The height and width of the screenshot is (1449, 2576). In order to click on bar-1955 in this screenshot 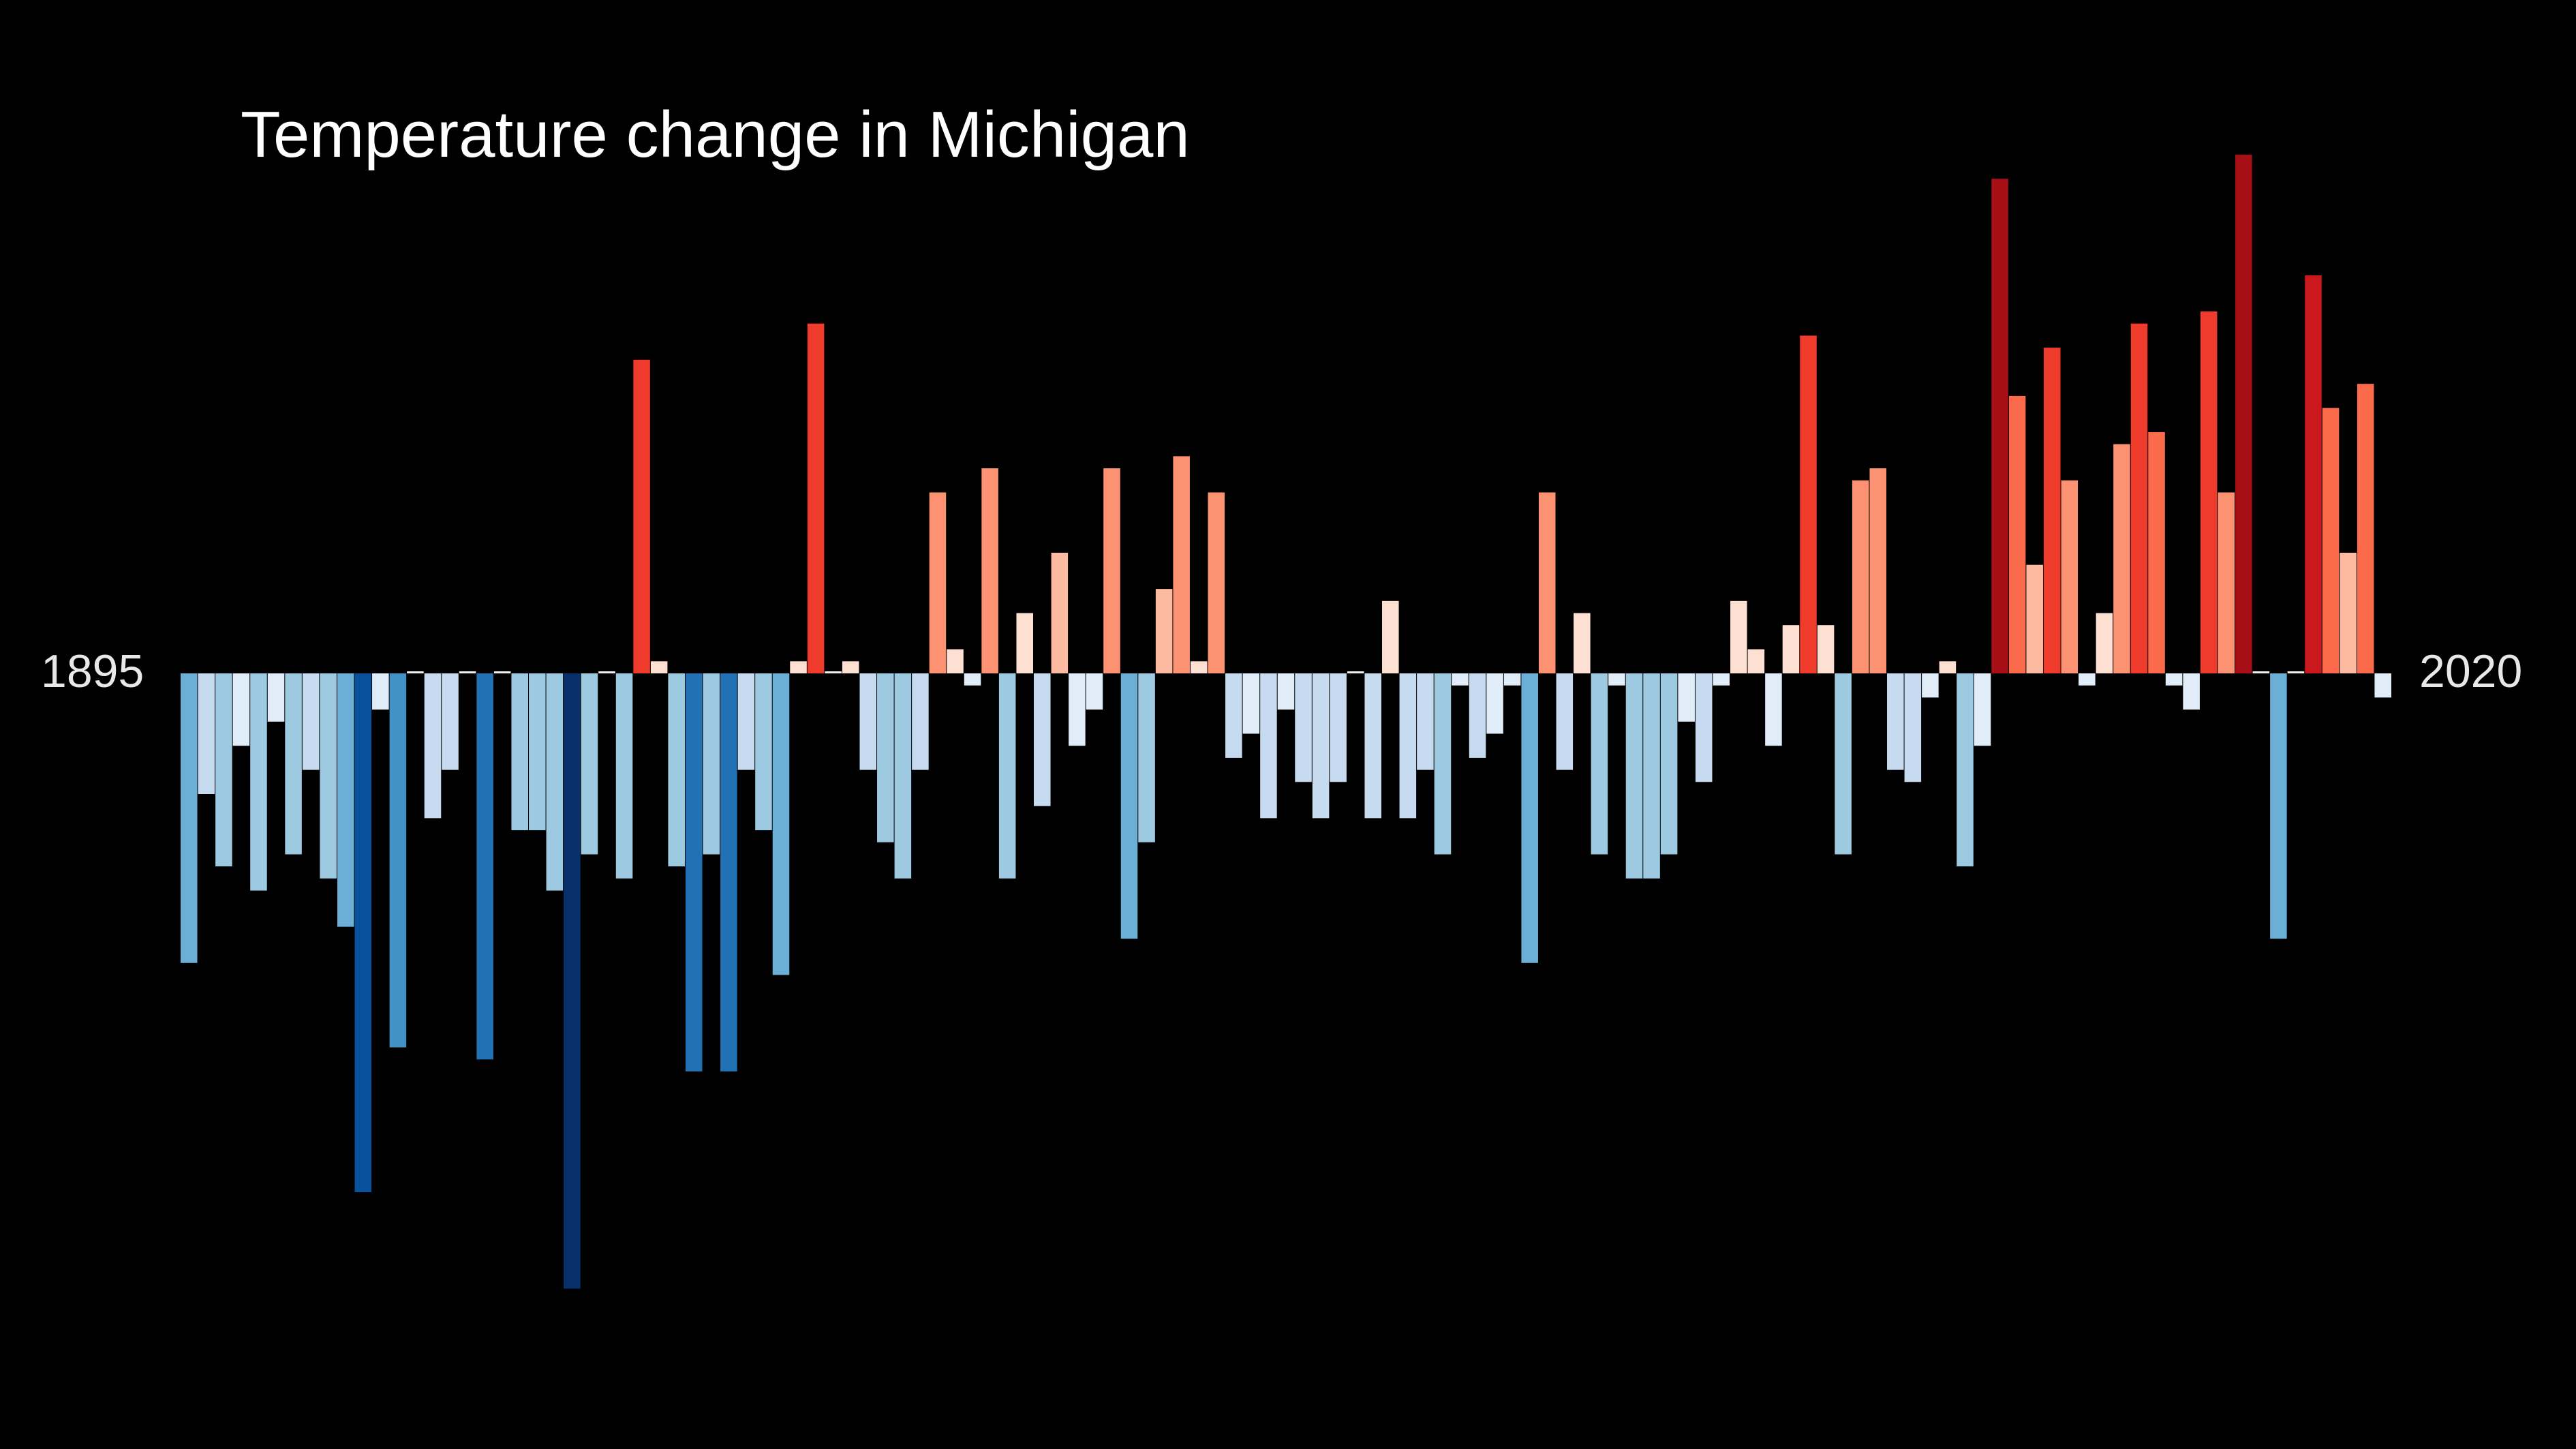, I will do `click(1233, 715)`.